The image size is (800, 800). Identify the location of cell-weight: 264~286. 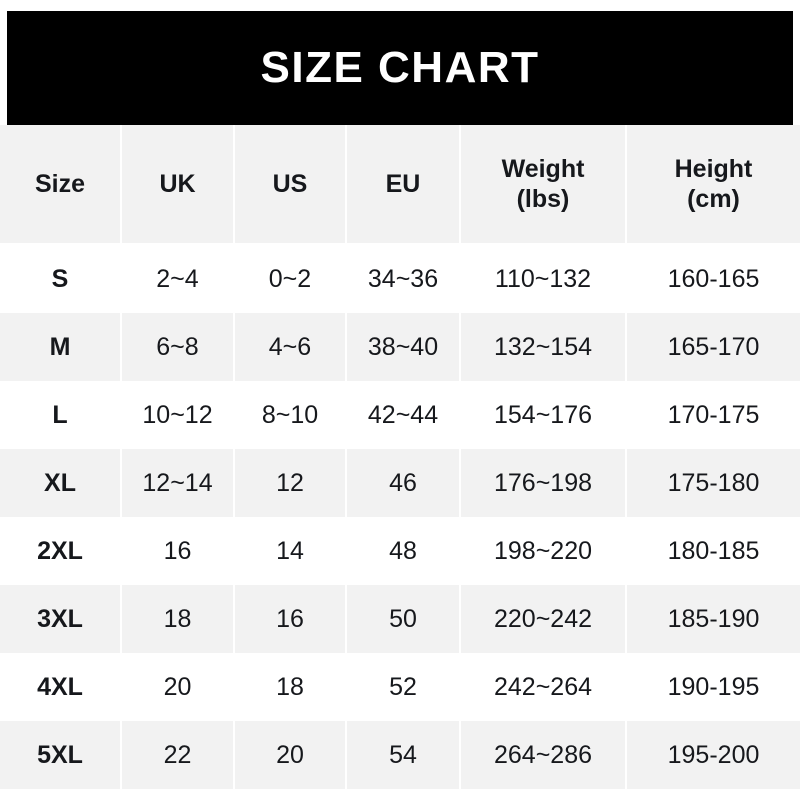
(544, 755).